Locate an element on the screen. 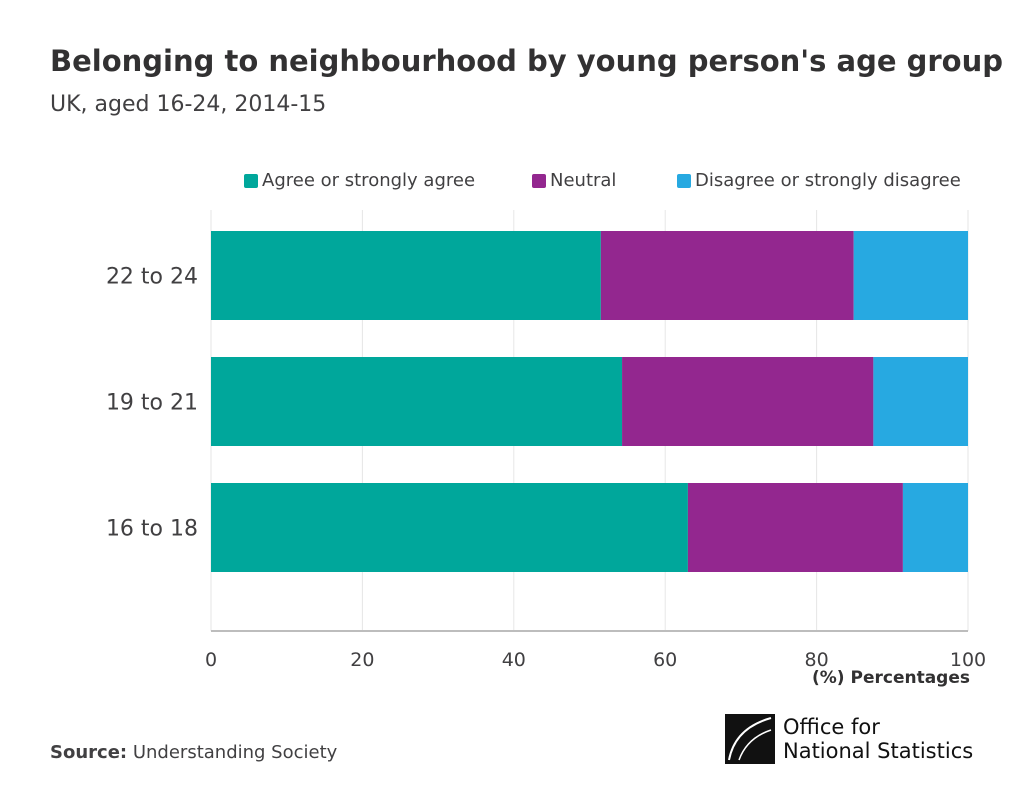 This screenshot has height=812, width=1024. legend-label: Neutral is located at coordinates (583, 180).